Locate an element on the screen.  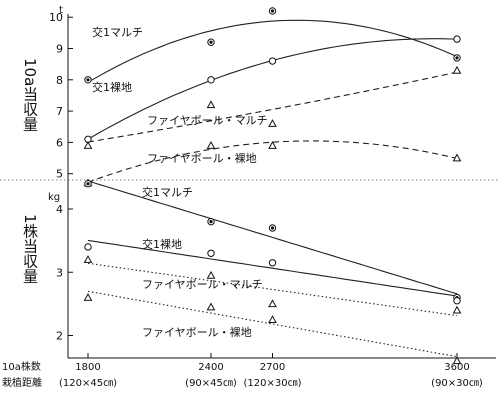
x-tick-label: 1800 is located at coordinates (87, 367).